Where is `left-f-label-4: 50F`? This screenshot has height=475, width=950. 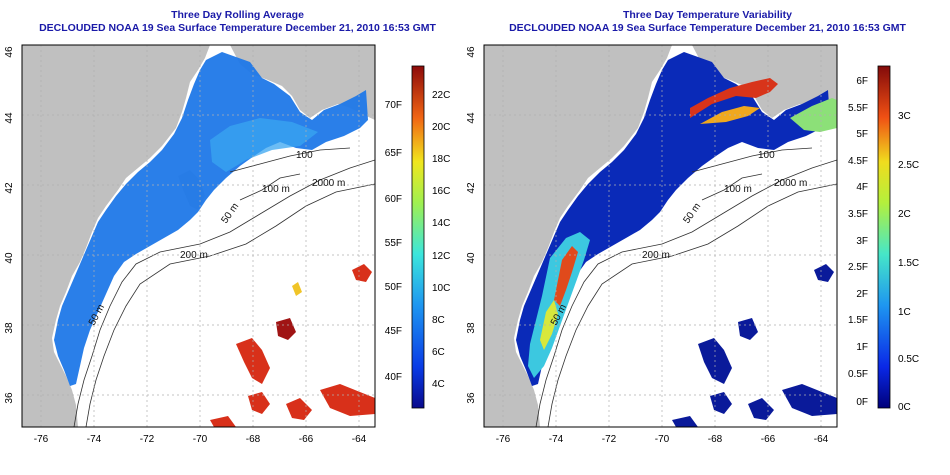
left-f-label-4: 50F is located at coordinates (393, 287).